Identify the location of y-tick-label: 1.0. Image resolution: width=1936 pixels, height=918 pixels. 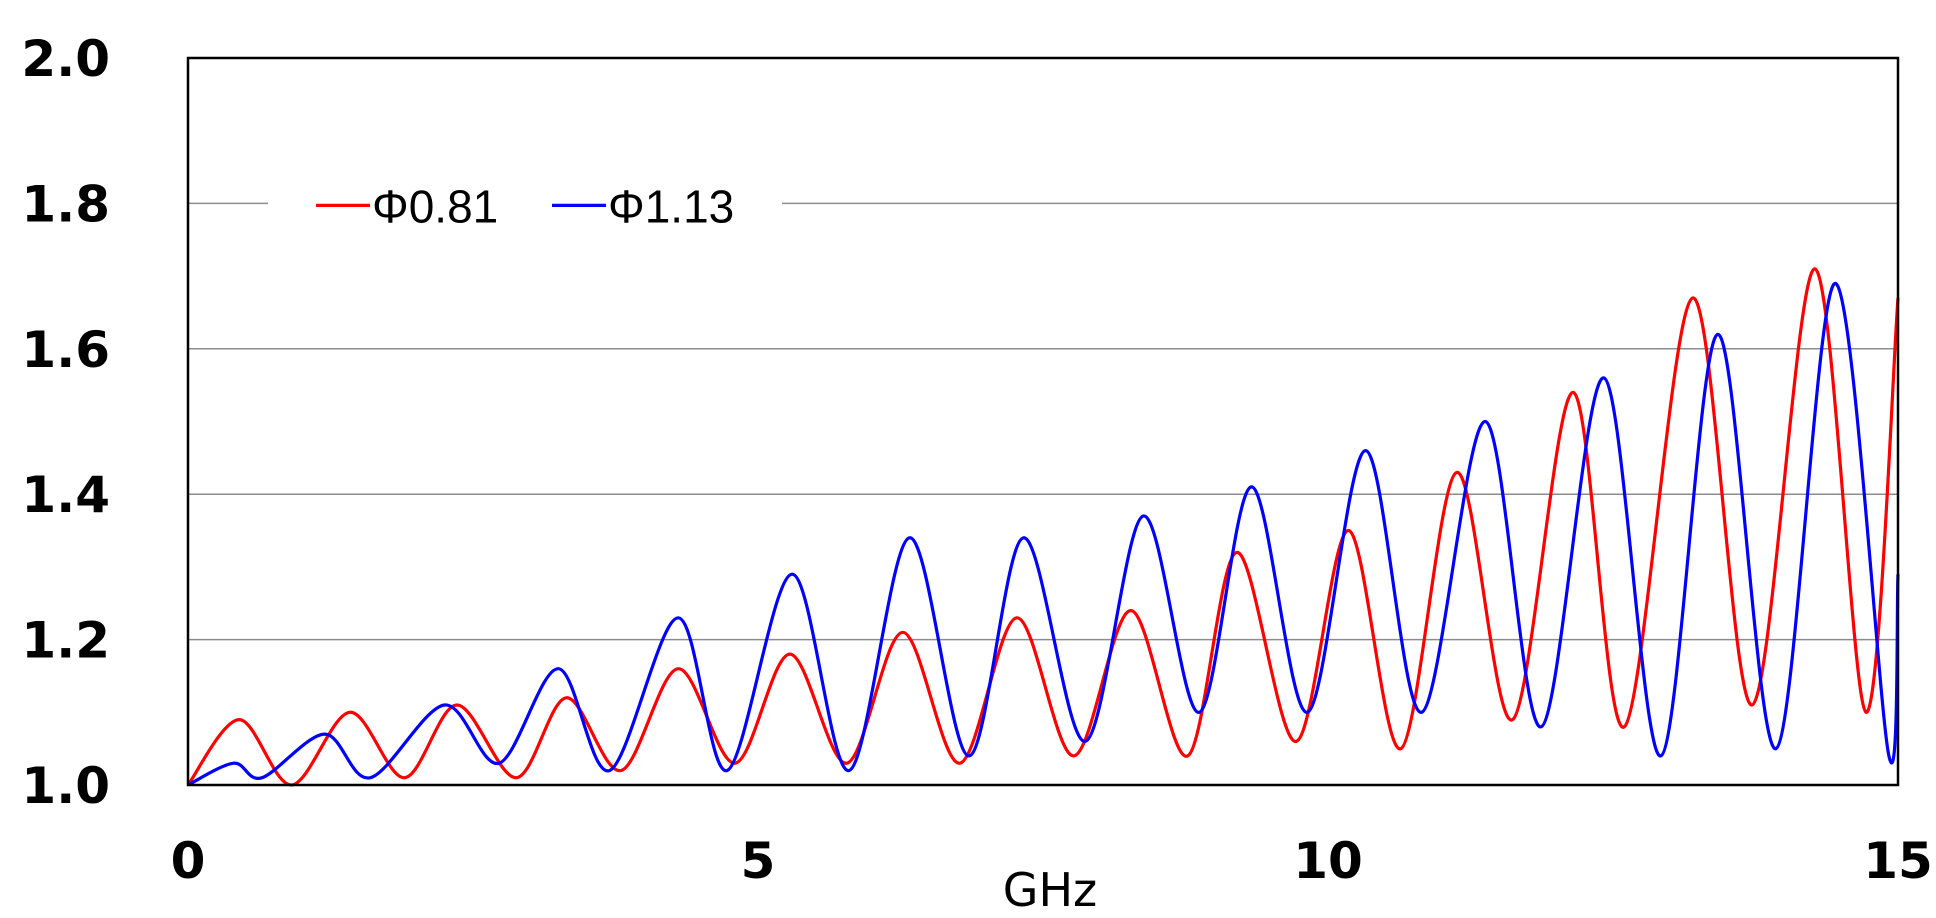
(65, 786).